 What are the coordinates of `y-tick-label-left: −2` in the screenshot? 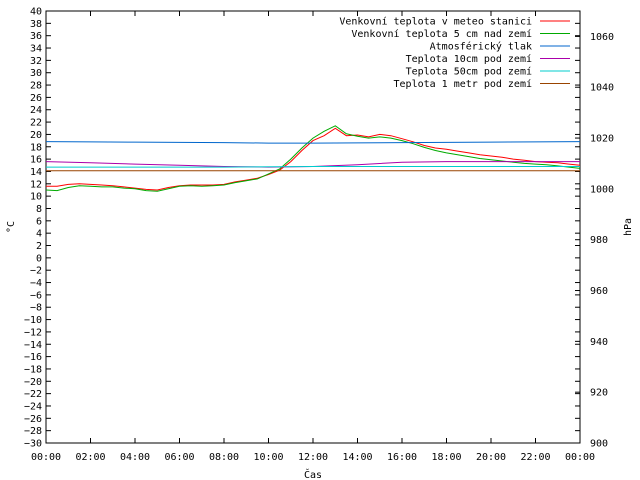 It's located at (36, 271).